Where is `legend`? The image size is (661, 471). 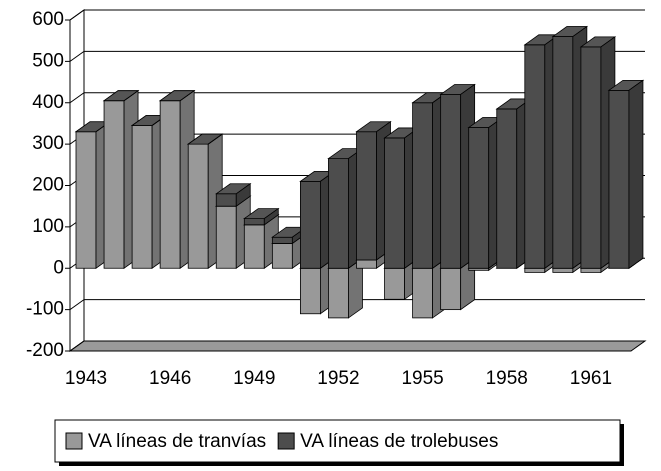
legend is located at coordinates (337, 441).